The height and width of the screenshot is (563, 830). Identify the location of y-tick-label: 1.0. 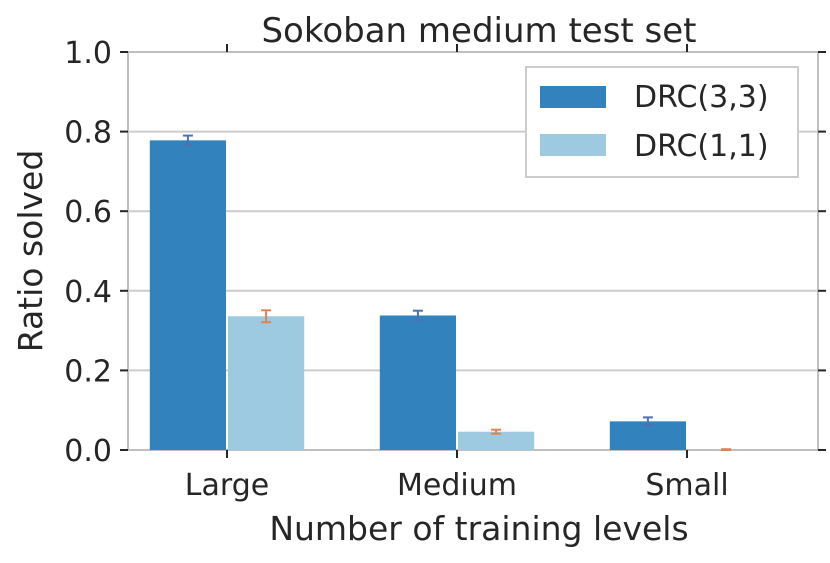
(88, 53).